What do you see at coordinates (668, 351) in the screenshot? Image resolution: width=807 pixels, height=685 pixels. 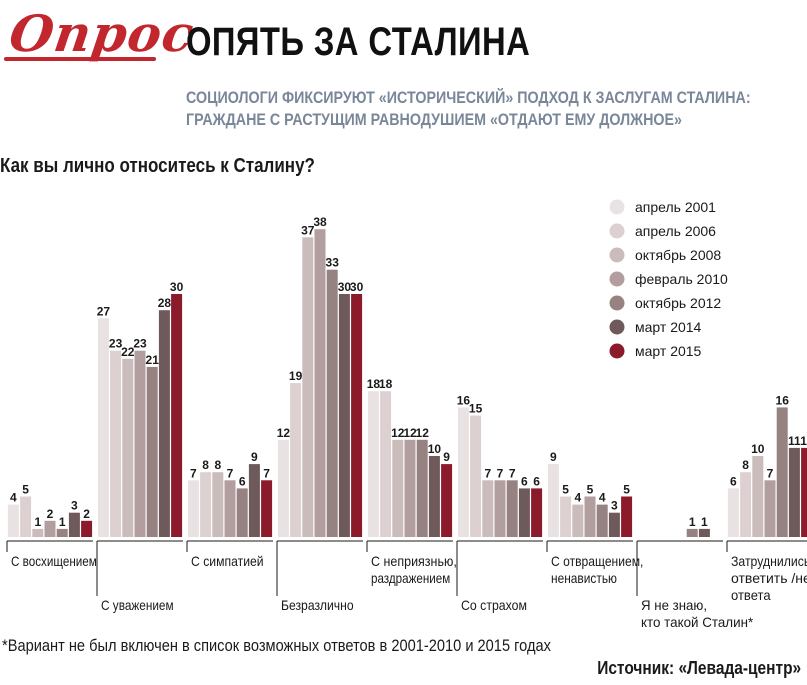 I see `legend-label: март 2015` at bounding box center [668, 351].